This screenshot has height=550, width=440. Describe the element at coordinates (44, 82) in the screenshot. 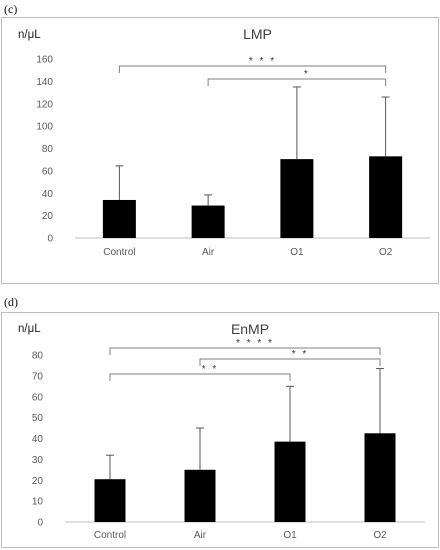

I see `y-tick-label: 140` at that location.